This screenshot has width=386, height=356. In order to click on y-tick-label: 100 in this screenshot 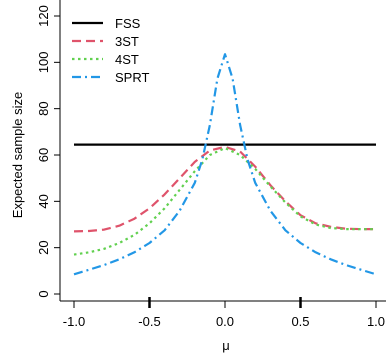, I will do `click(43, 62)`.